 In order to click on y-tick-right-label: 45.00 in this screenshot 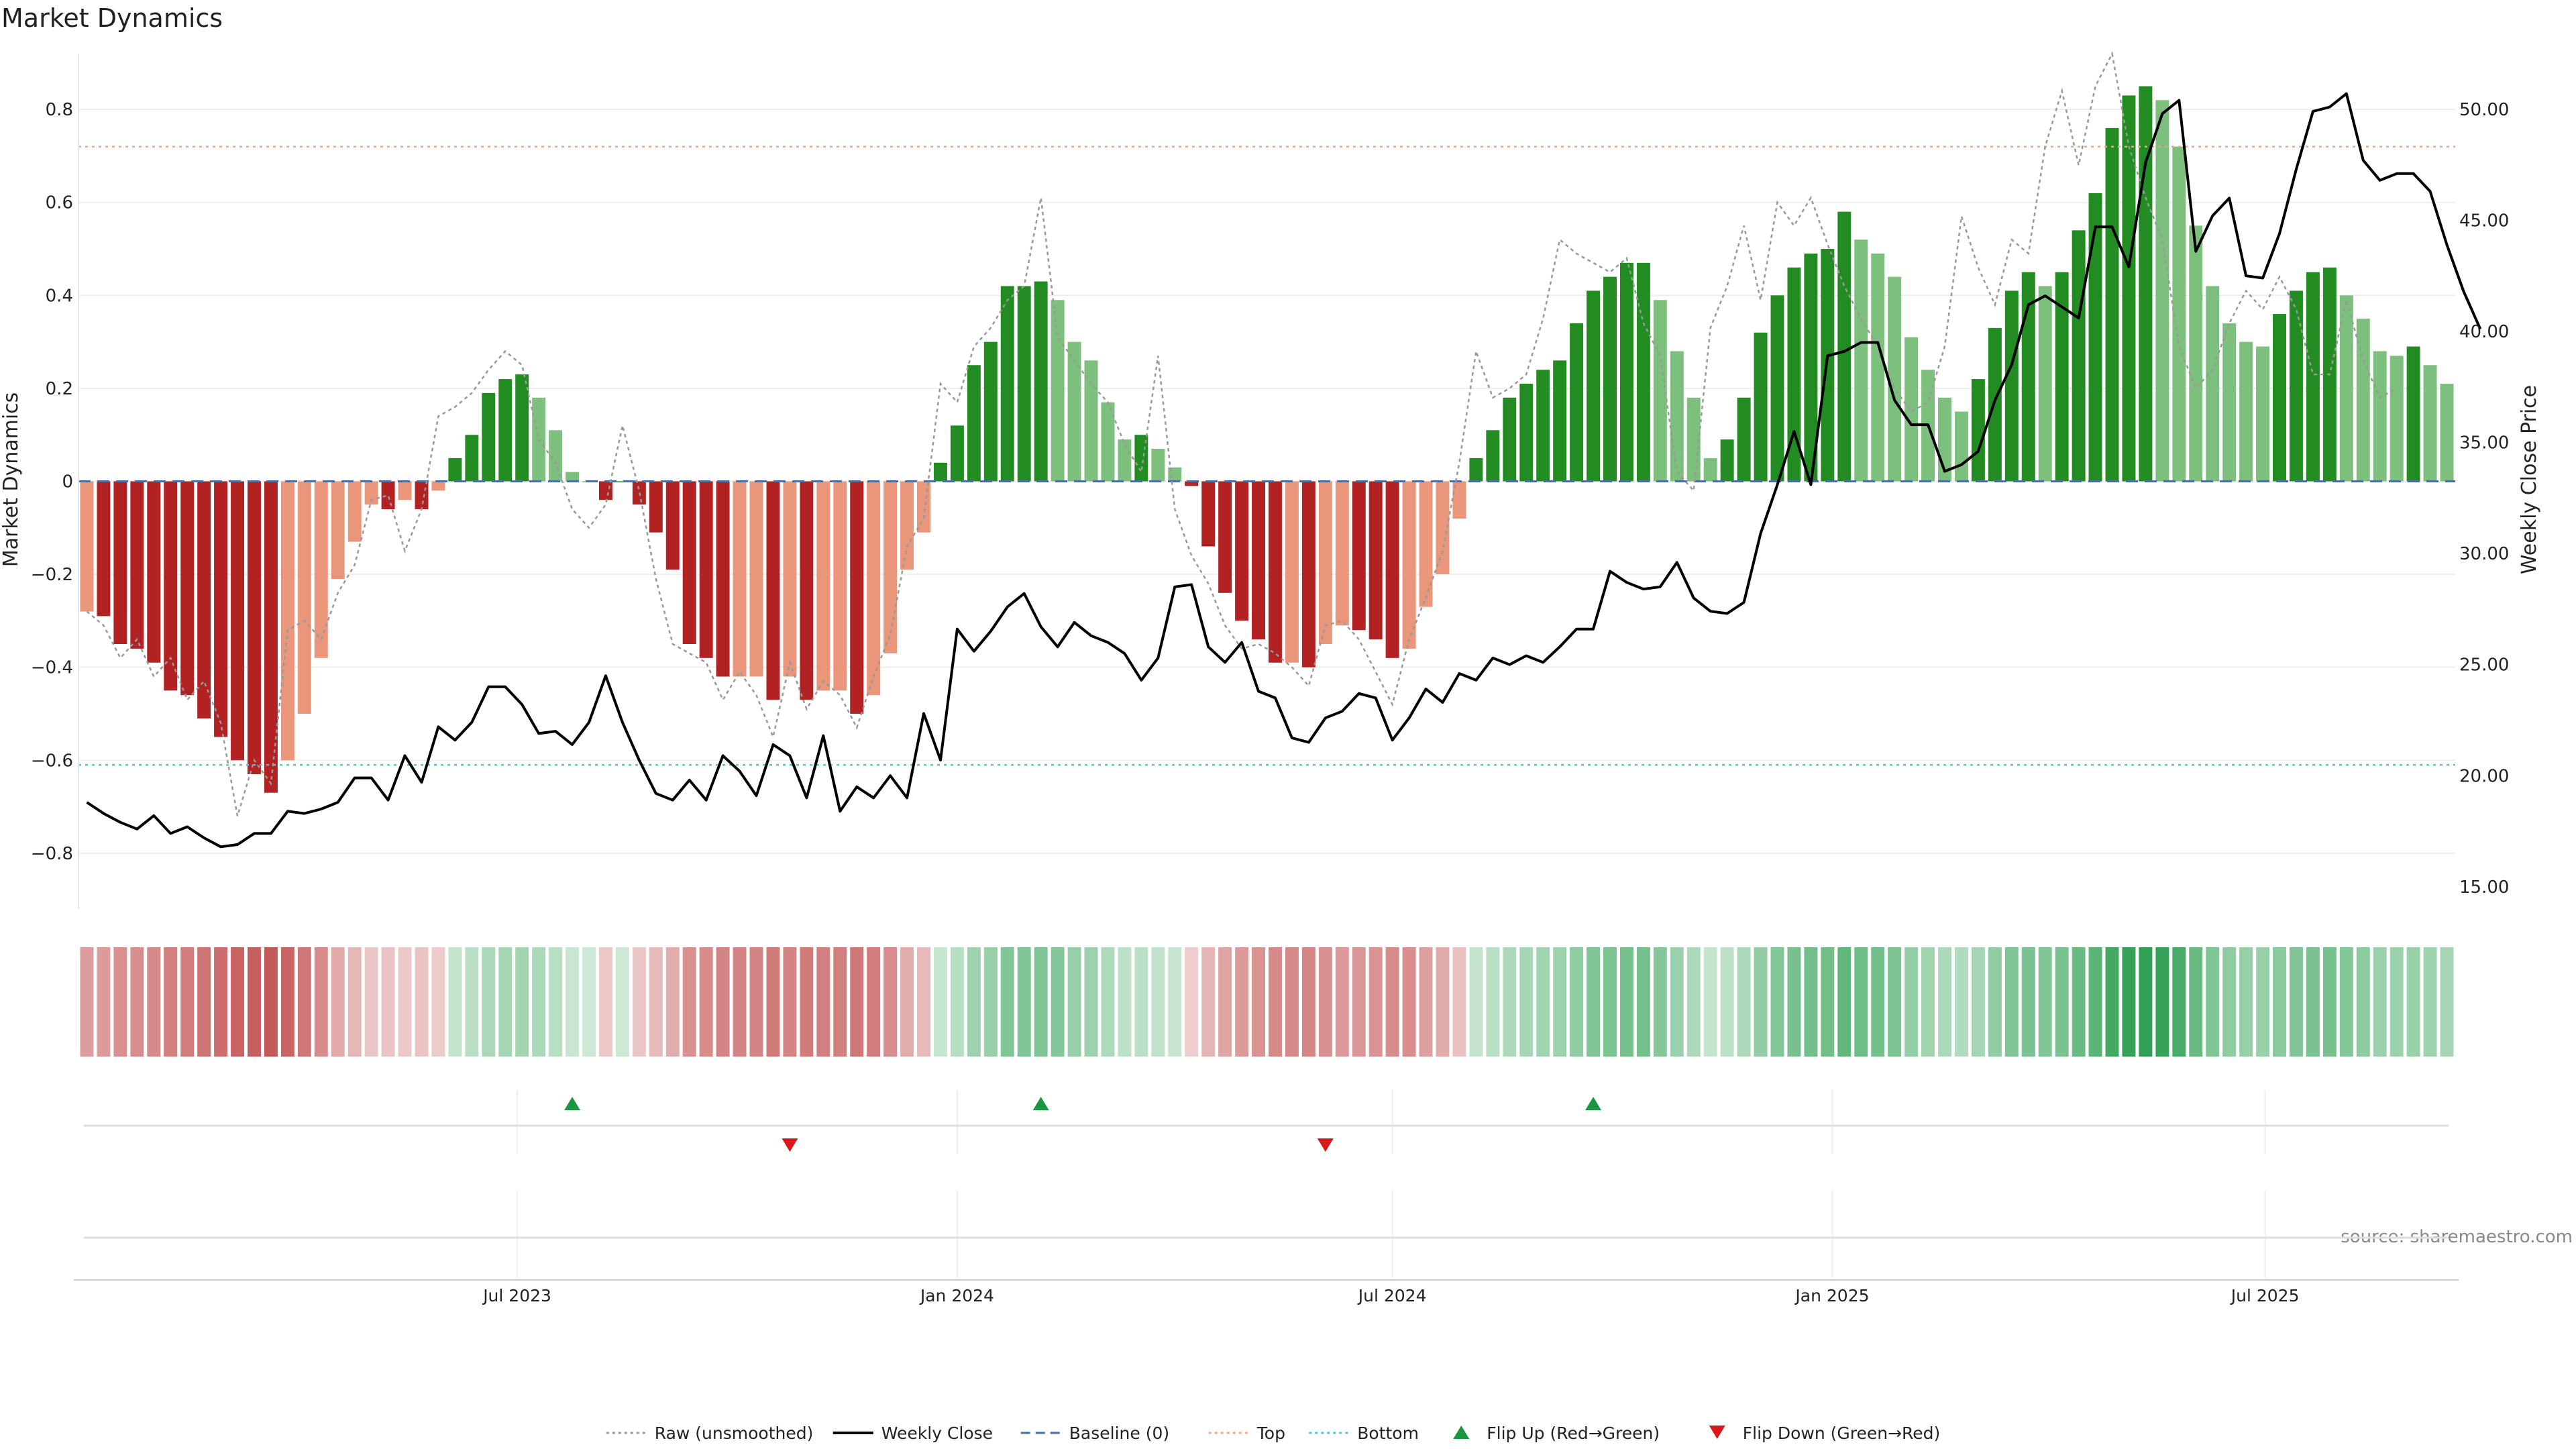, I will do `click(2484, 221)`.